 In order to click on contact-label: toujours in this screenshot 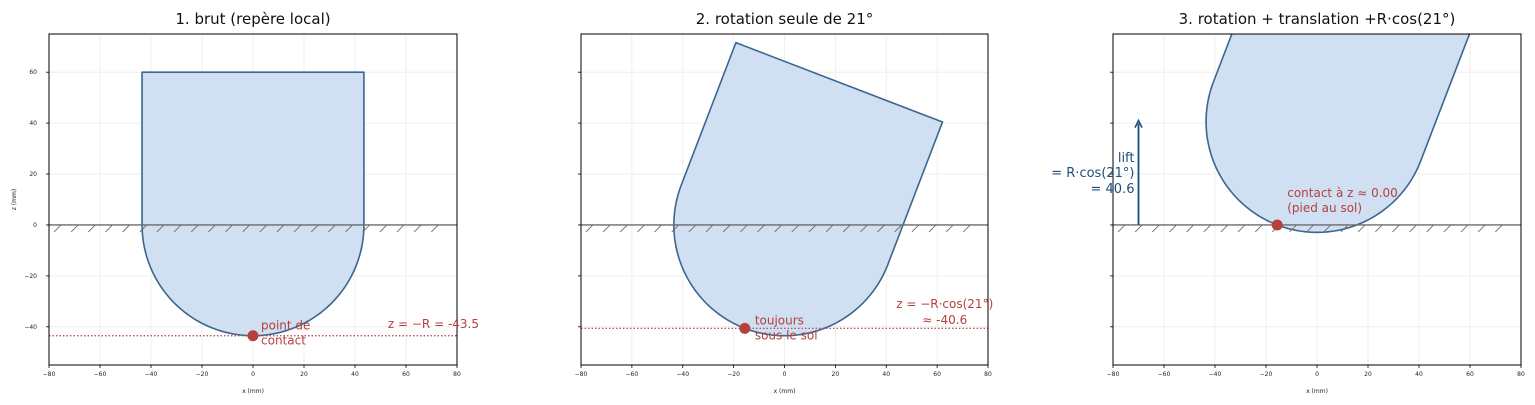, I will do `click(779, 320)`.